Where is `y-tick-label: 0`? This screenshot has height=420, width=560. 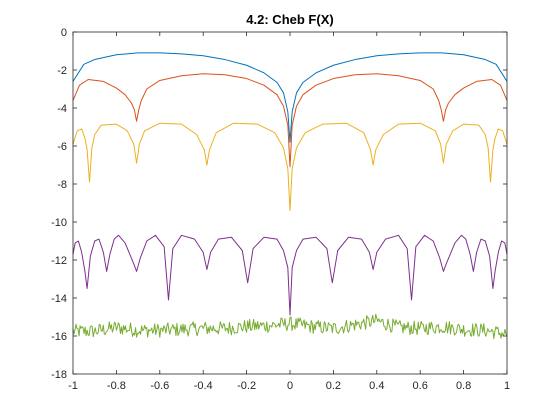
y-tick-label: 0 is located at coordinates (64, 33).